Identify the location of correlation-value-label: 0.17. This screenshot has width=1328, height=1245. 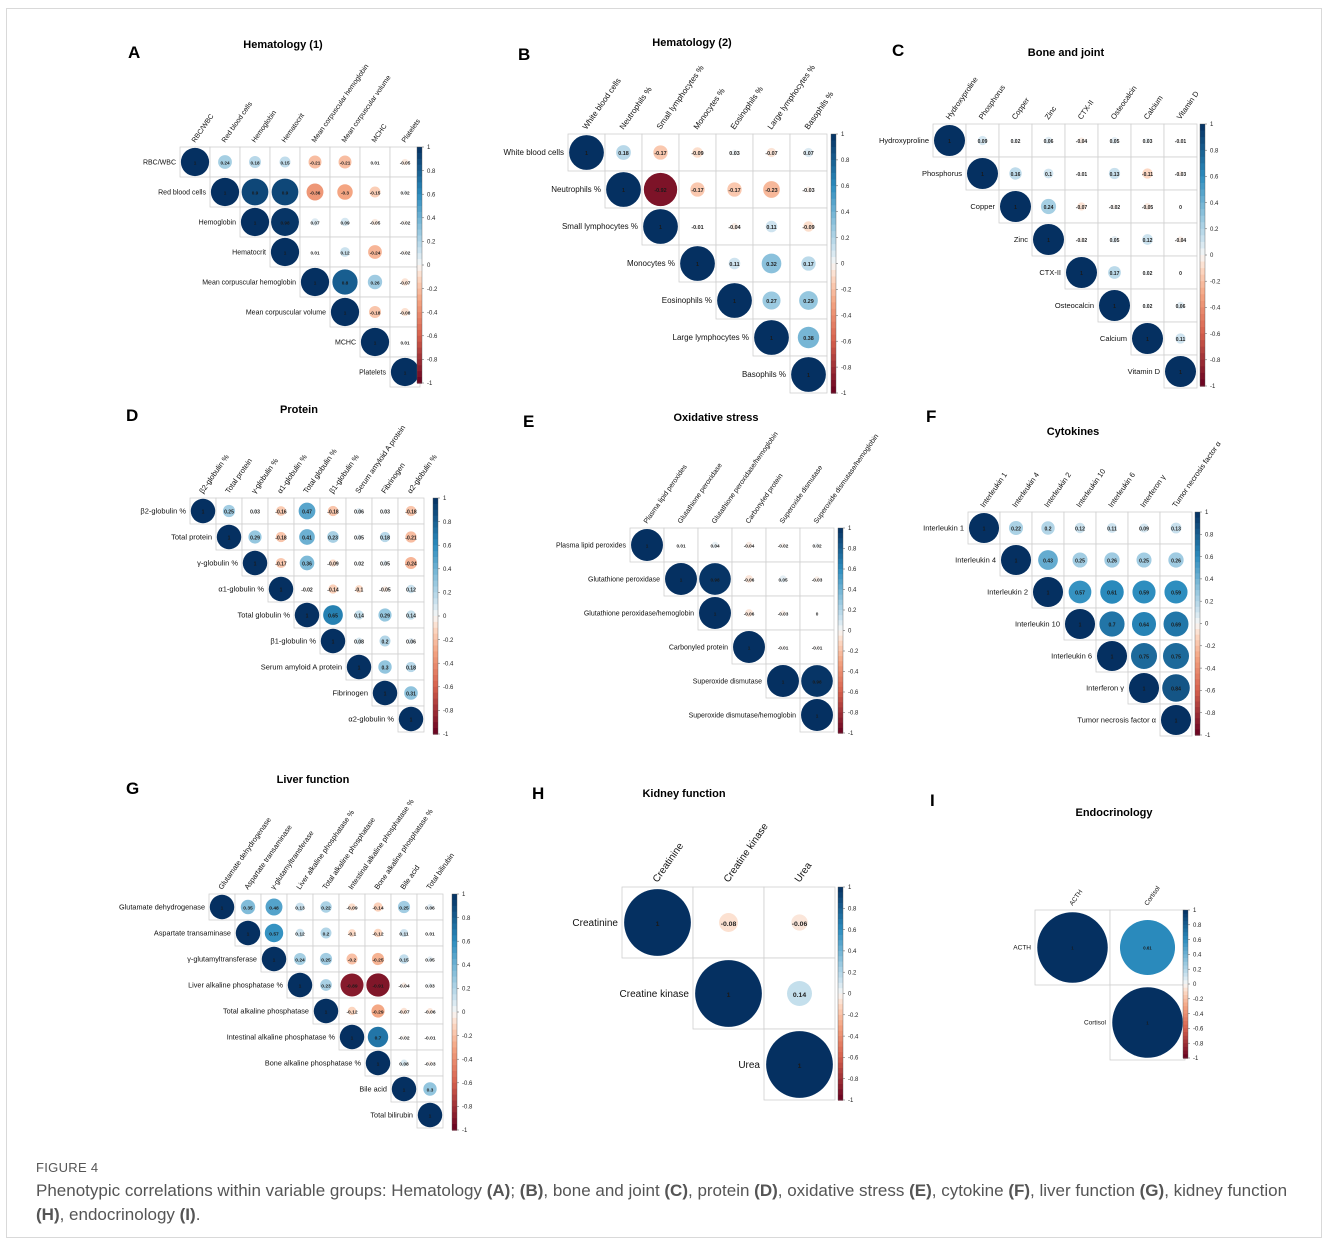
(808, 265).